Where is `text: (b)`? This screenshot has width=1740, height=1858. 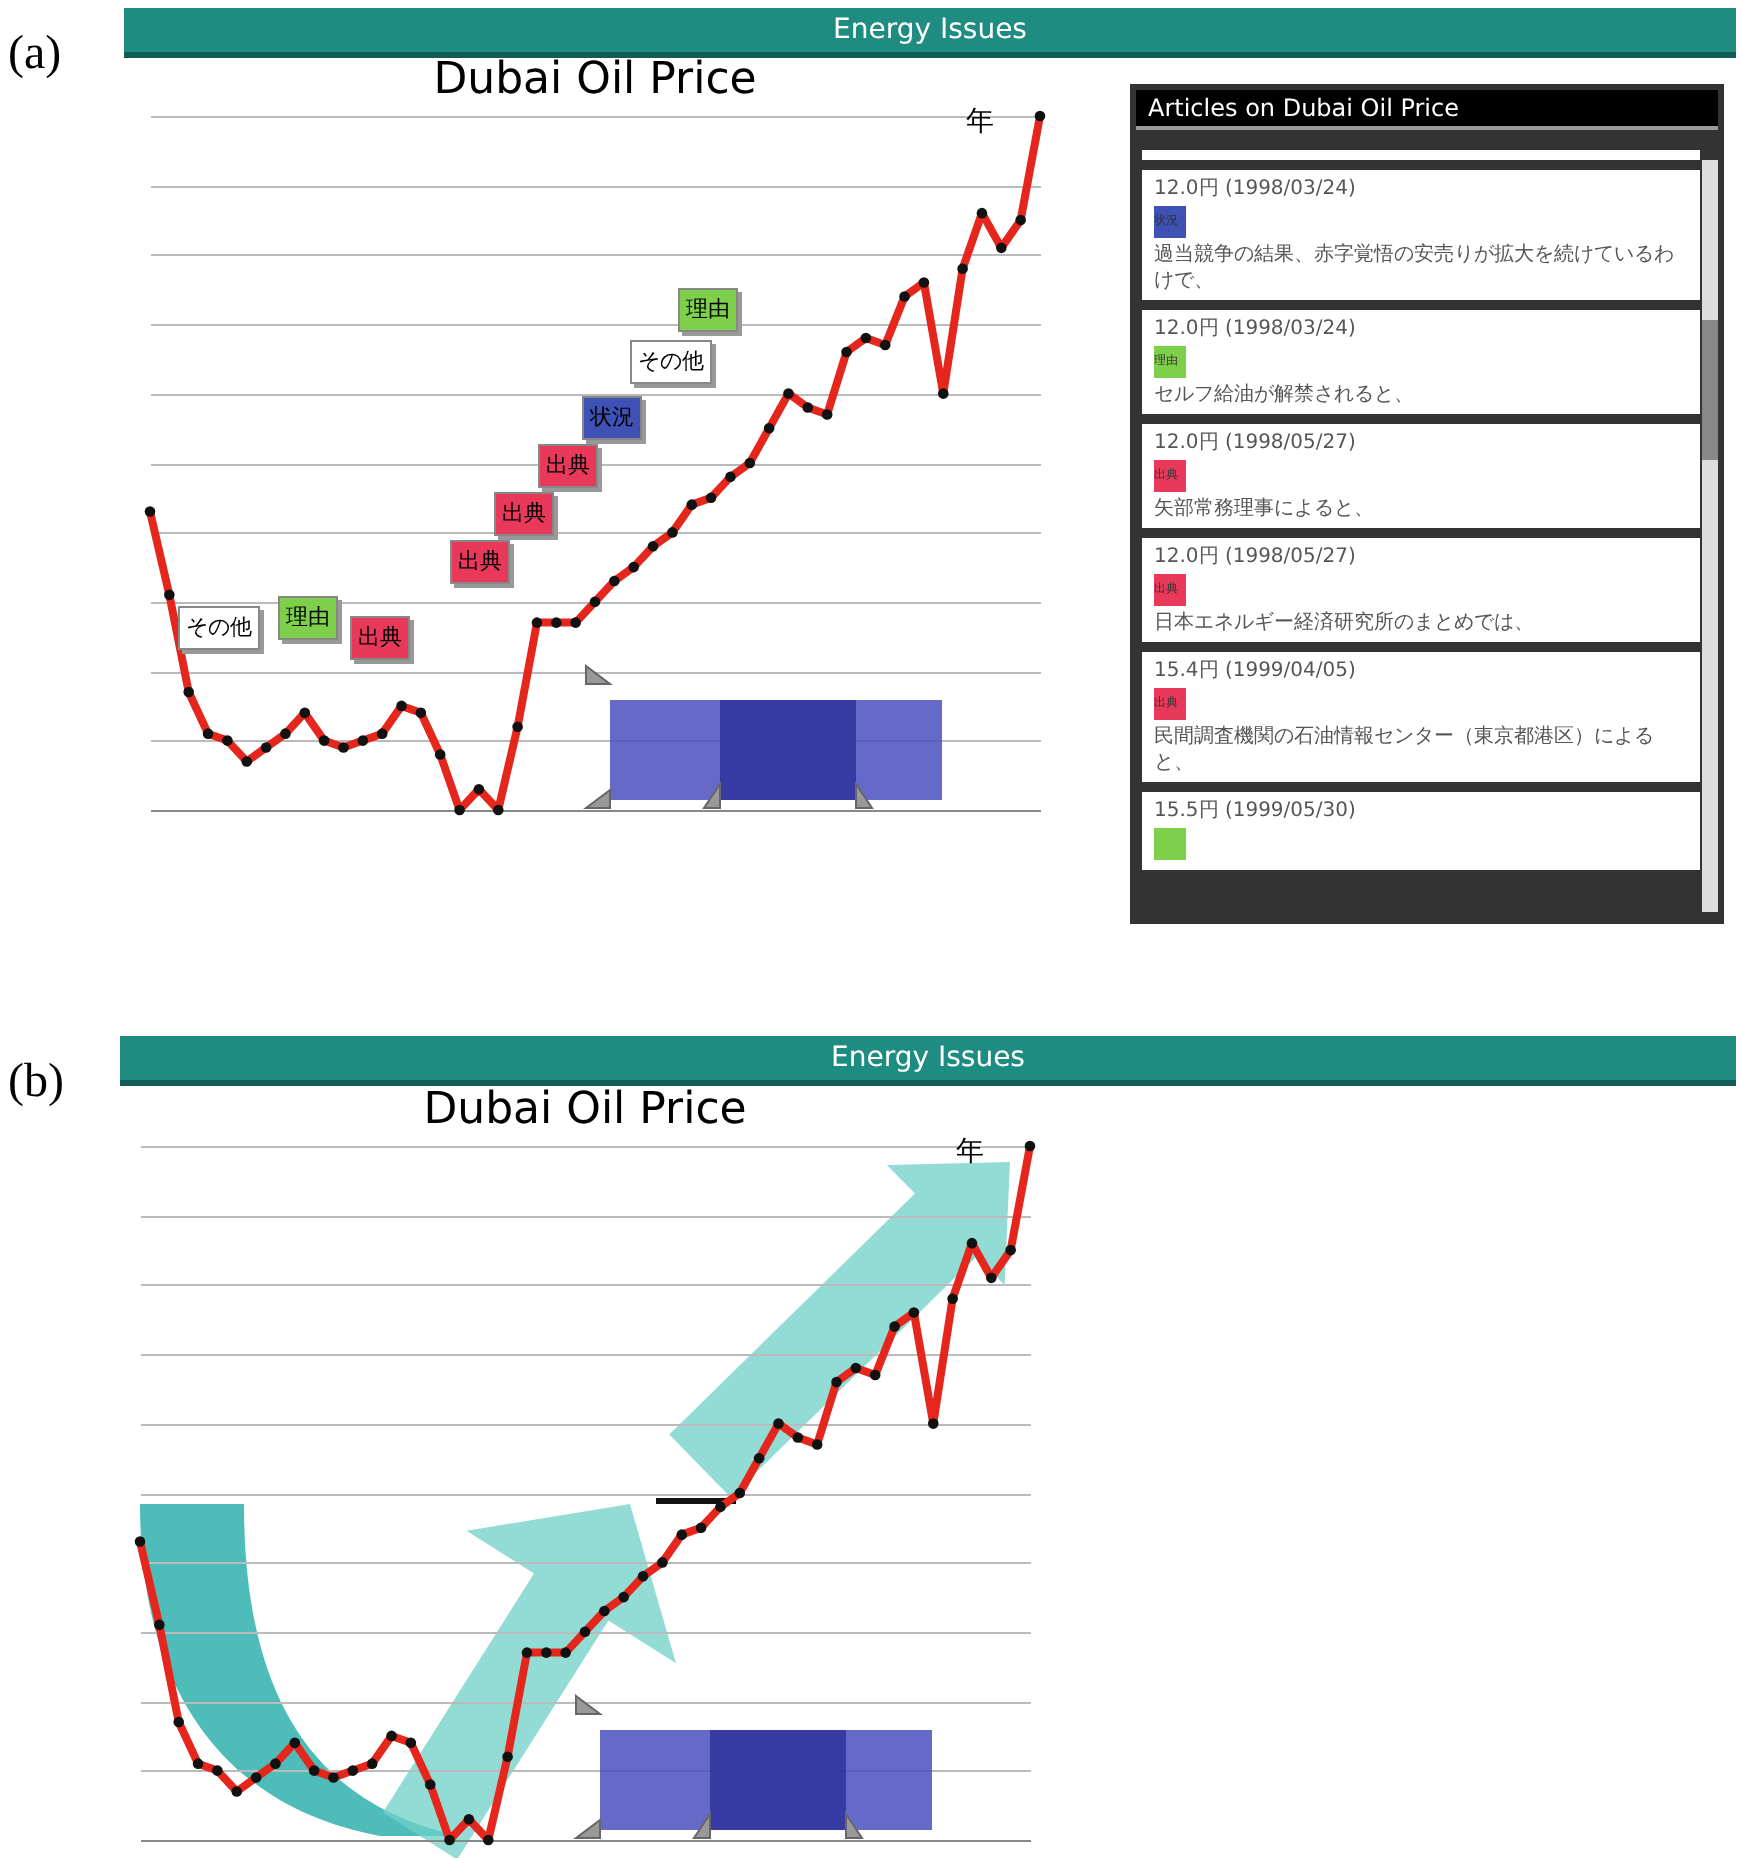 text: (b) is located at coordinates (36, 1083).